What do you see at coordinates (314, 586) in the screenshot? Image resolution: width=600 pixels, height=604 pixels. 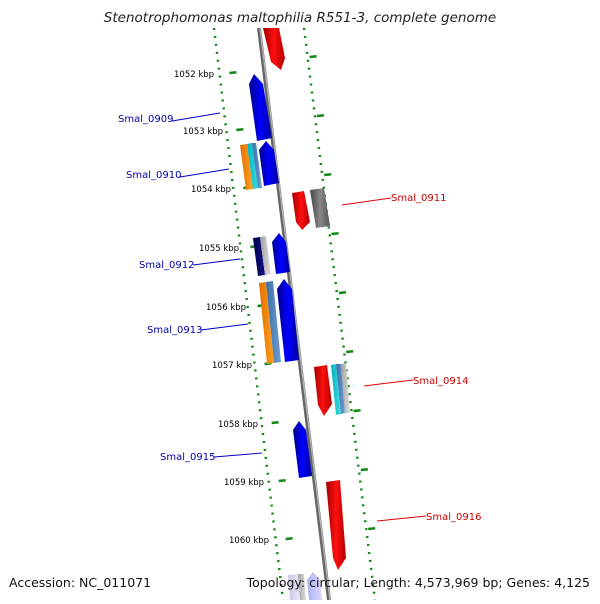 I see `gene-arrow-pale-blue` at bounding box center [314, 586].